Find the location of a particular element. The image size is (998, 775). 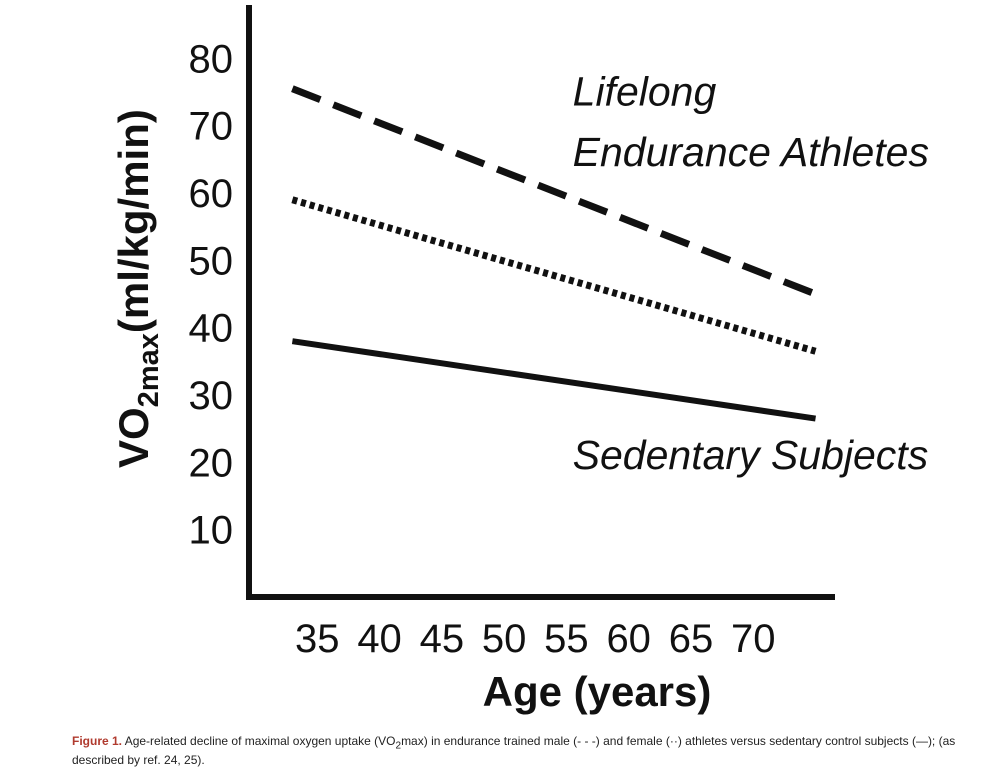

x-tick-labels: 35 40 45 50 55 60 65 70 is located at coordinates (535, 639).